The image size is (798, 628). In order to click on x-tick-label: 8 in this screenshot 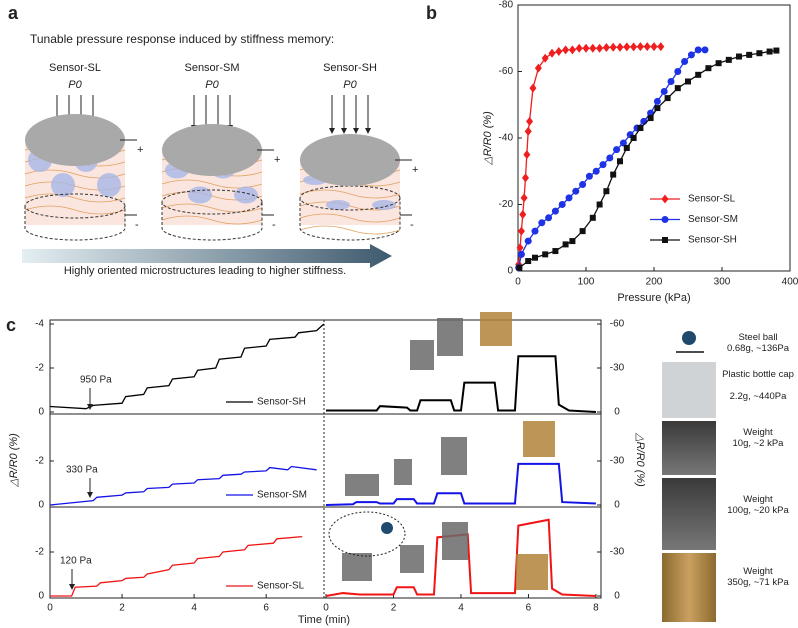, I will do `click(596, 608)`.